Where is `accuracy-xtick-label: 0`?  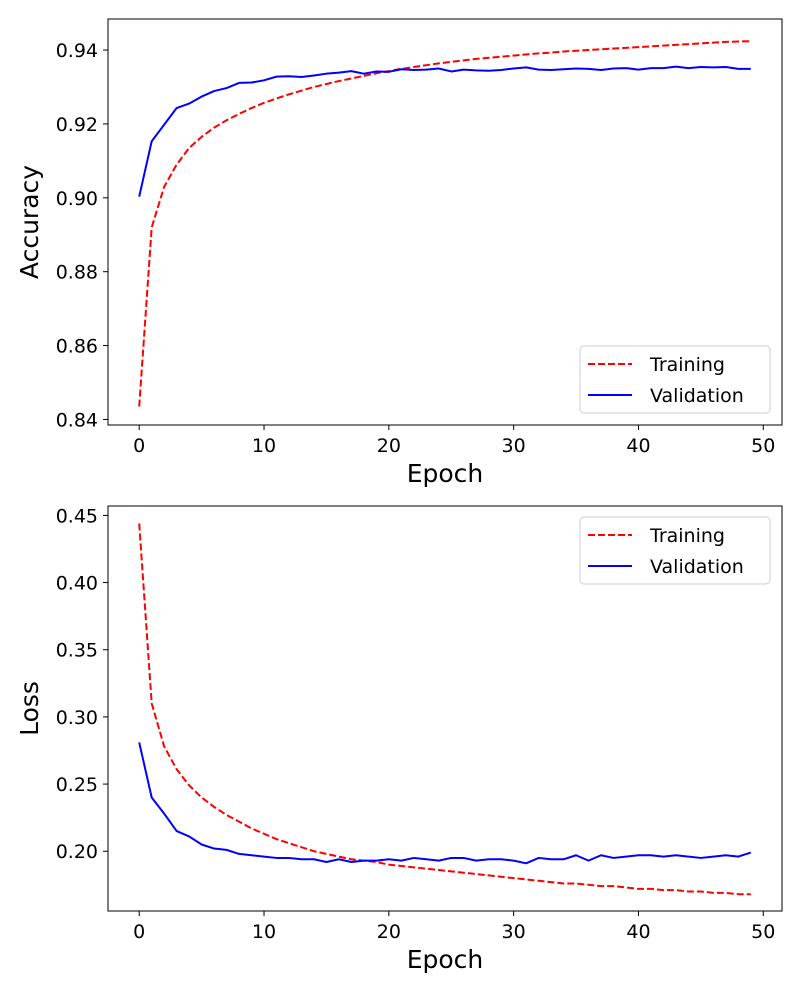
accuracy-xtick-label: 0 is located at coordinates (139, 446).